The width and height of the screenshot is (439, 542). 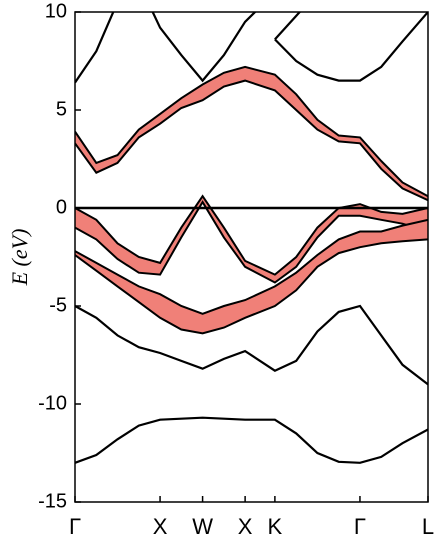 What do you see at coordinates (52, 403) in the screenshot?
I see `y-tick-label: -10` at bounding box center [52, 403].